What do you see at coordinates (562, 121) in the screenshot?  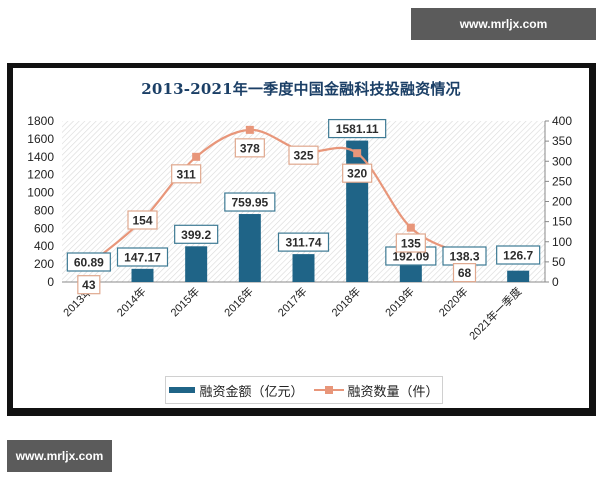 I see `y-right-tick-label: 400` at bounding box center [562, 121].